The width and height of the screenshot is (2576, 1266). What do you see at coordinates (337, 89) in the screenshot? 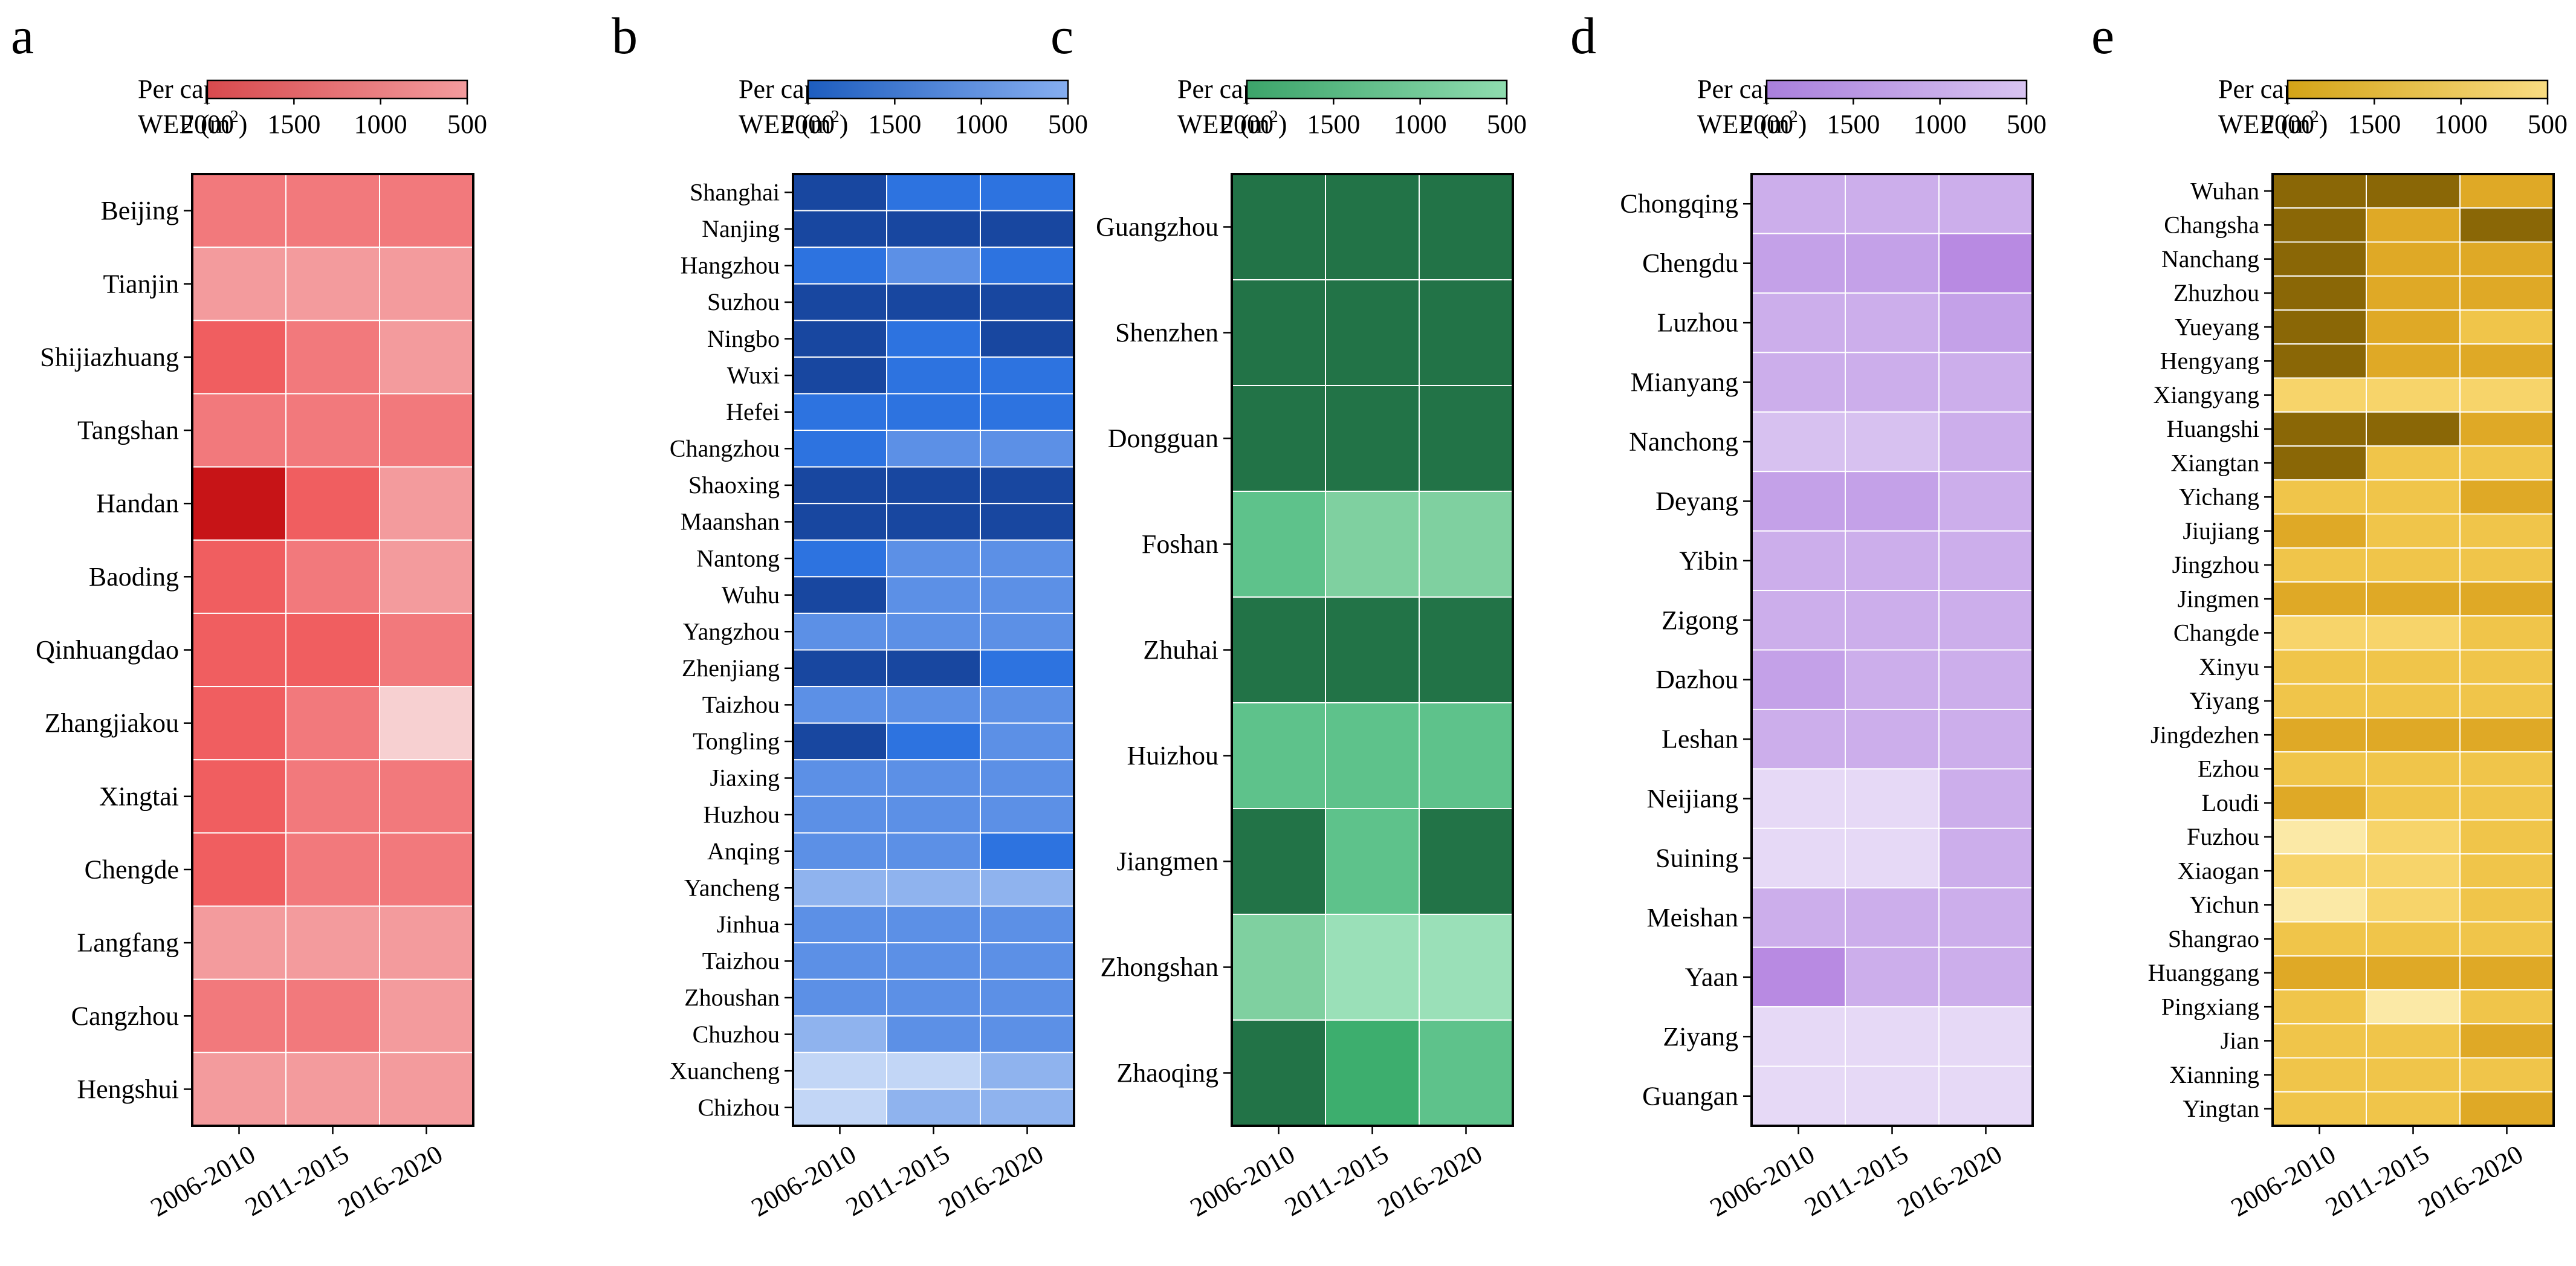
I see `colorbar` at bounding box center [337, 89].